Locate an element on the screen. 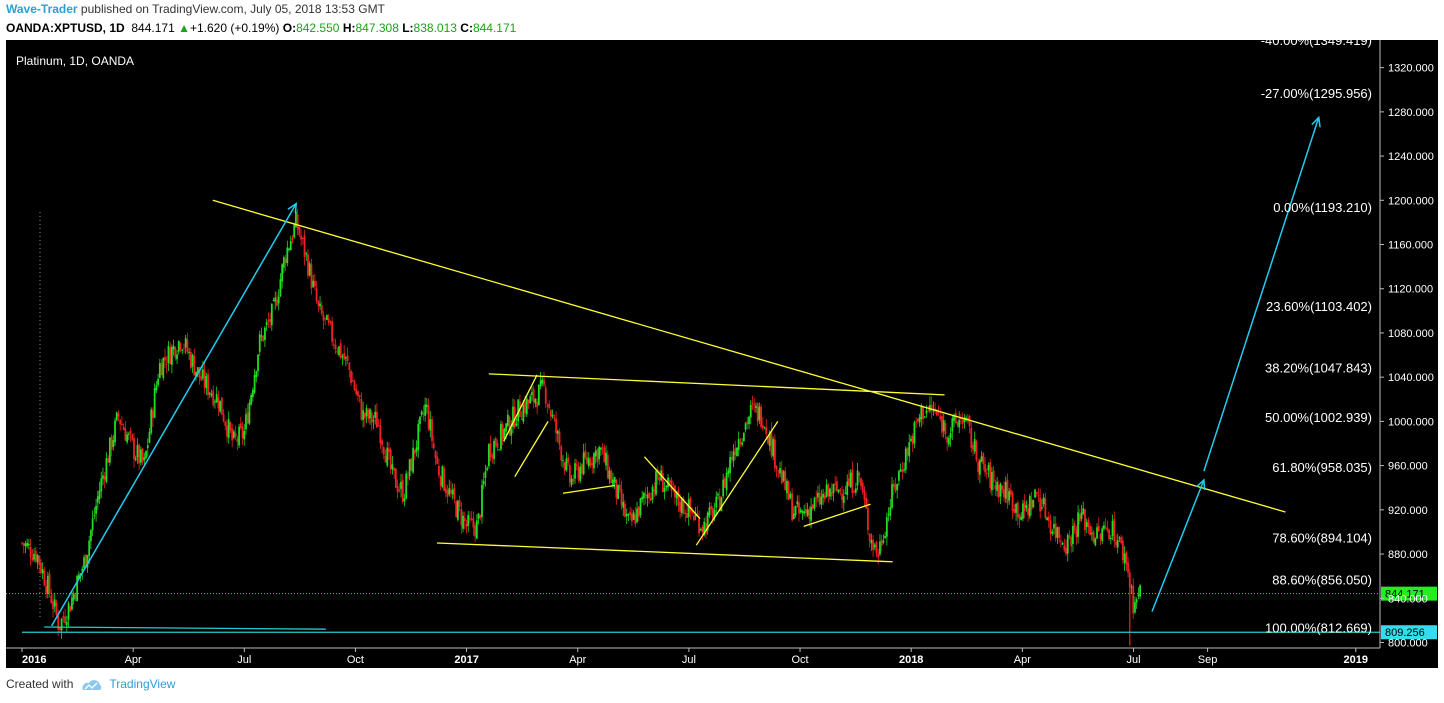 This screenshot has width=1444, height=703. x-tick-label: 2017 is located at coordinates (466, 660).